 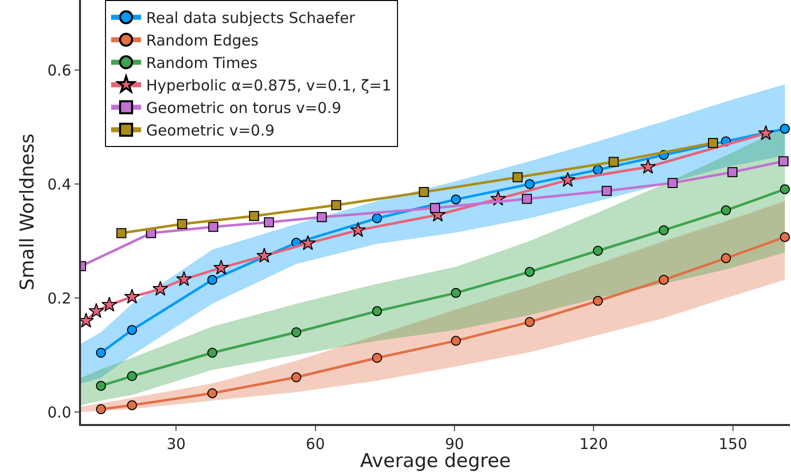 What do you see at coordinates (269, 85) in the screenshot?
I see `legend-label: Hyperbolic α=0.875, v=0.1, ζ=1` at bounding box center [269, 85].